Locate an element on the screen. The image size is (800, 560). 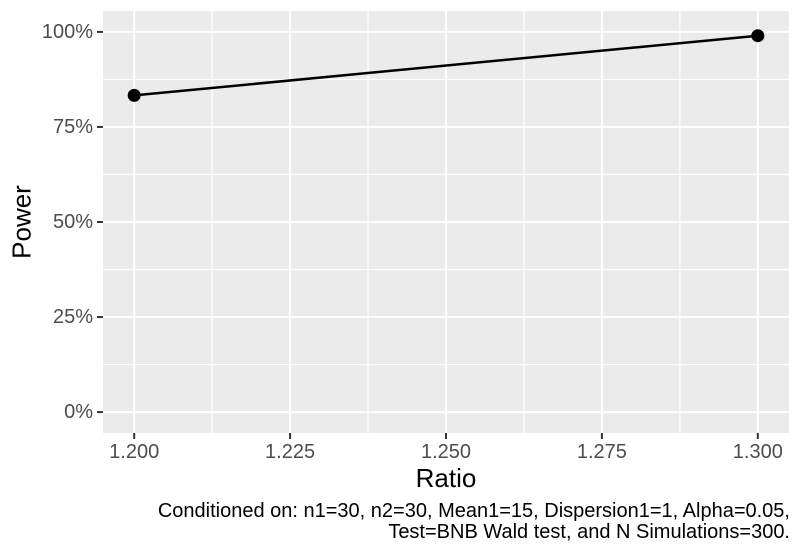
series-line is located at coordinates (446, 65).